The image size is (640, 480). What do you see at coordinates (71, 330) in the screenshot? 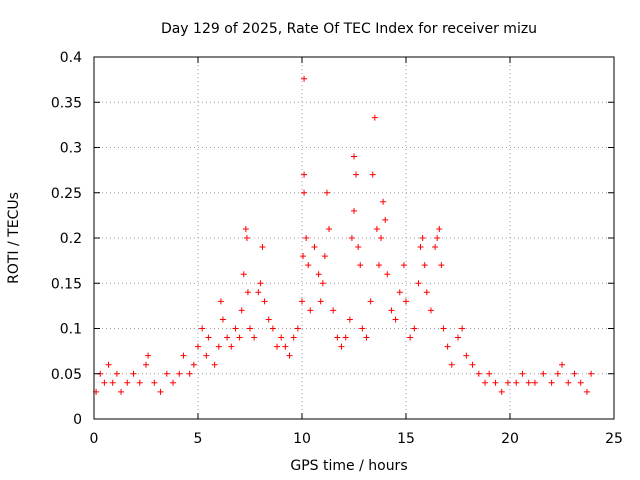
I see `y-tick-label: 0.1` at bounding box center [71, 330].